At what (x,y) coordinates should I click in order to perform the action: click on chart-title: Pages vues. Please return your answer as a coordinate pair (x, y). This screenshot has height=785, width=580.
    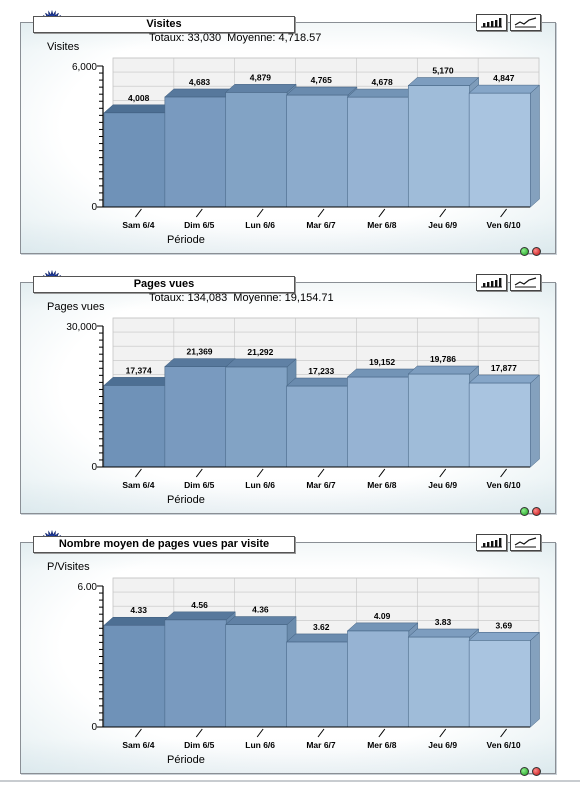
    Looking at the image, I should click on (164, 284).